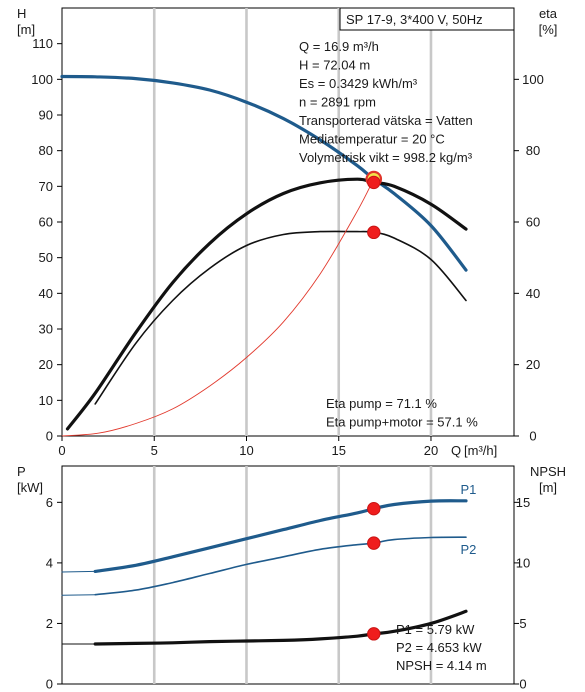 Image resolution: width=585 pixels, height=692 pixels. I want to click on y-left-tick-label: 30, so click(46, 329).